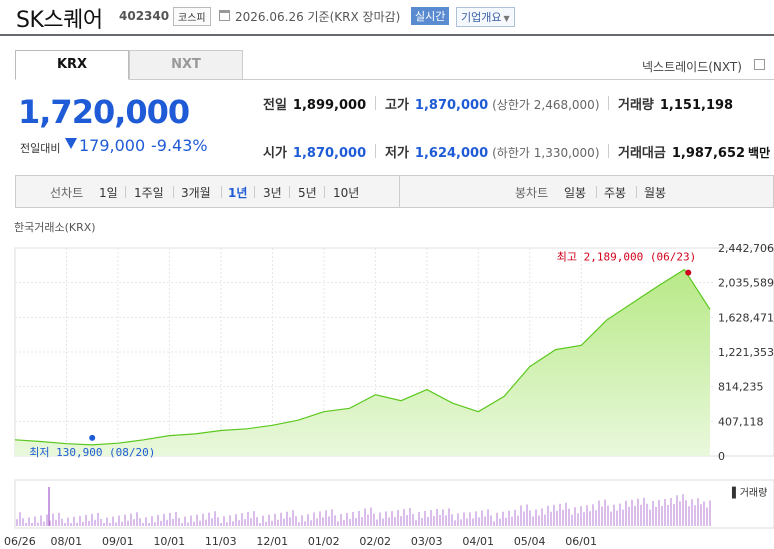 The image size is (774, 549). I want to click on change-percent: -9.43%, so click(179, 145).